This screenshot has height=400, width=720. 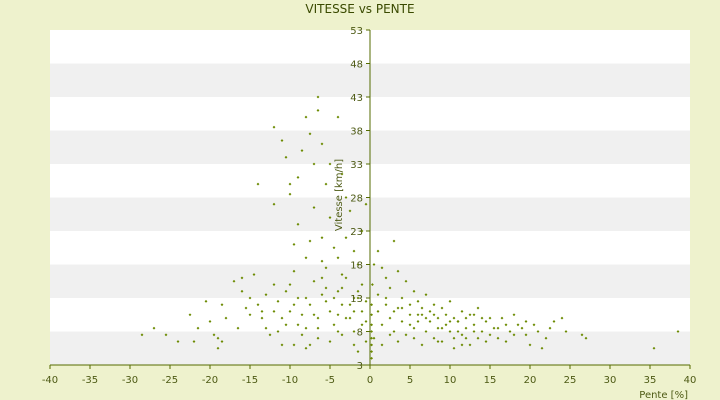 I want to click on x-tick-label: 5, so click(x=410, y=380).